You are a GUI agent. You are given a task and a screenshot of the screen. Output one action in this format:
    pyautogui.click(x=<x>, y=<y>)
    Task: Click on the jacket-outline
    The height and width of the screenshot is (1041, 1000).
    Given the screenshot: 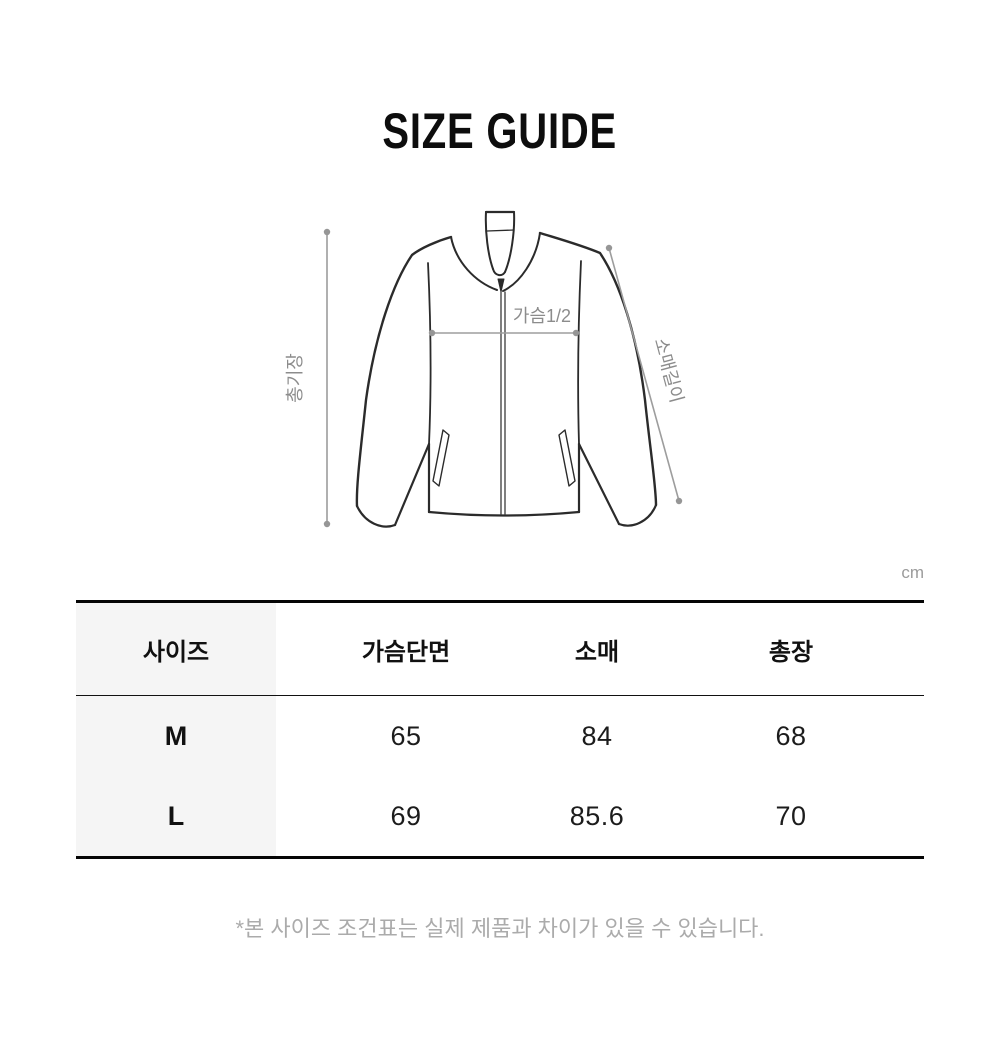 What is the action you would take?
    pyautogui.click(x=506, y=369)
    